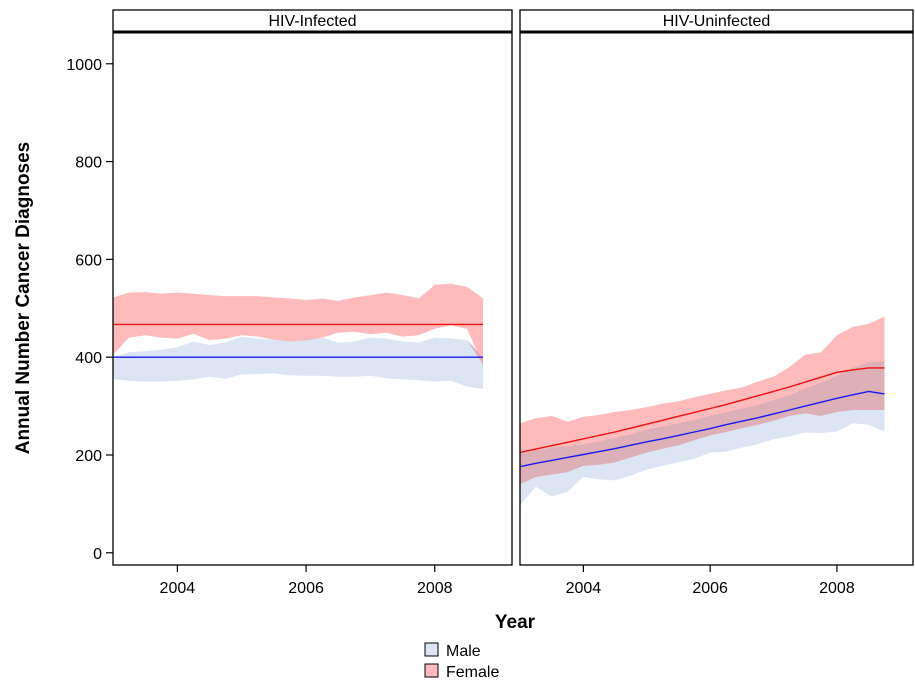 This screenshot has height=681, width=915. What do you see at coordinates (88, 163) in the screenshot?
I see `y-tick-label: 800` at bounding box center [88, 163].